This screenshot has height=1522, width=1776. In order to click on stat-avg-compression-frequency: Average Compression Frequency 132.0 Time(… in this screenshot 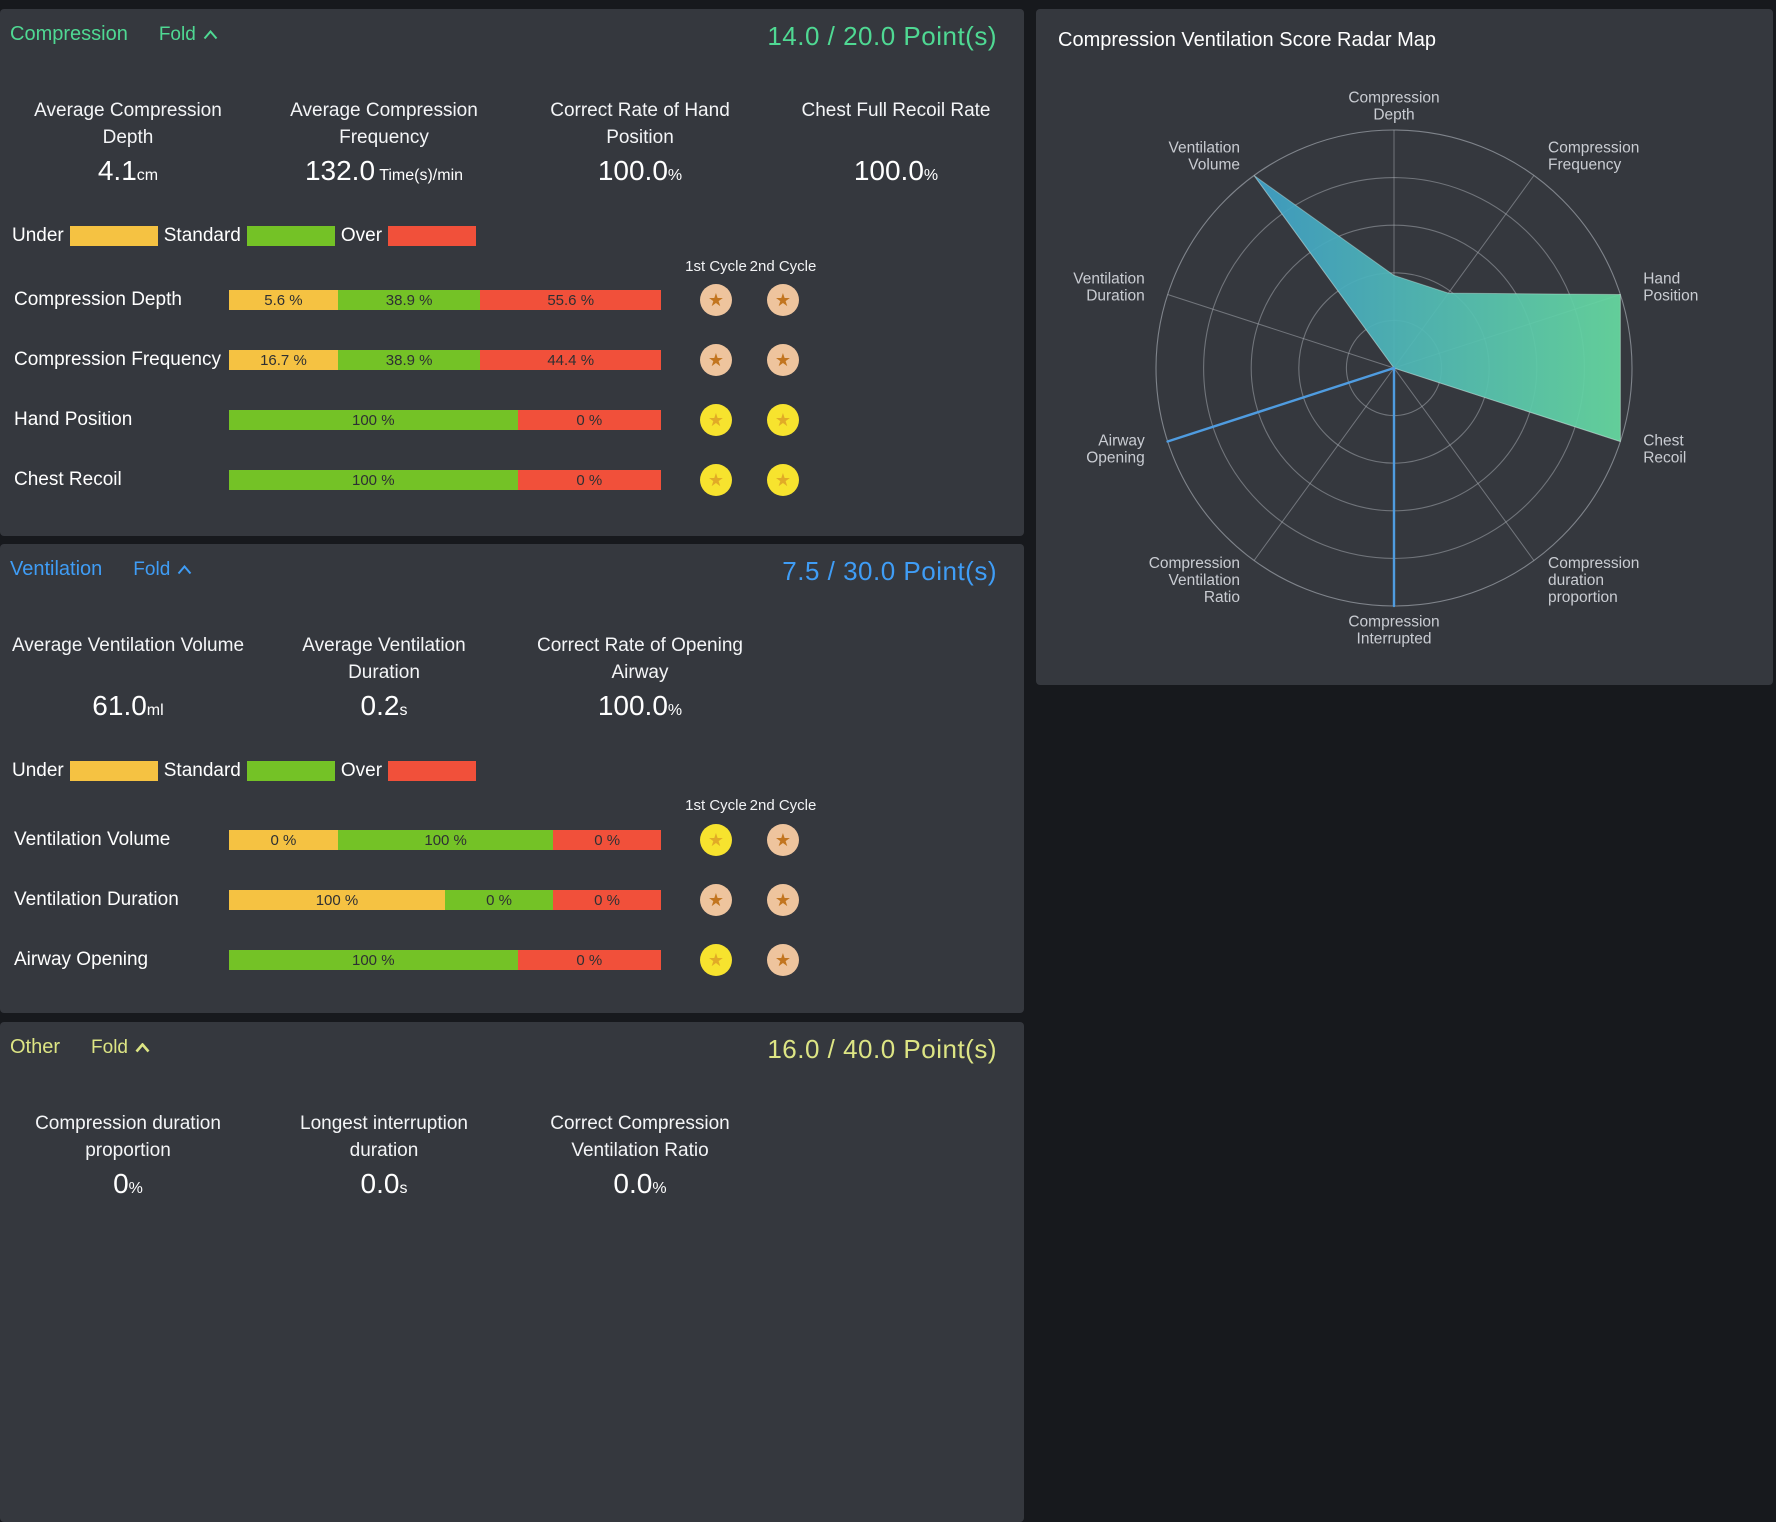, I will do `click(384, 143)`.